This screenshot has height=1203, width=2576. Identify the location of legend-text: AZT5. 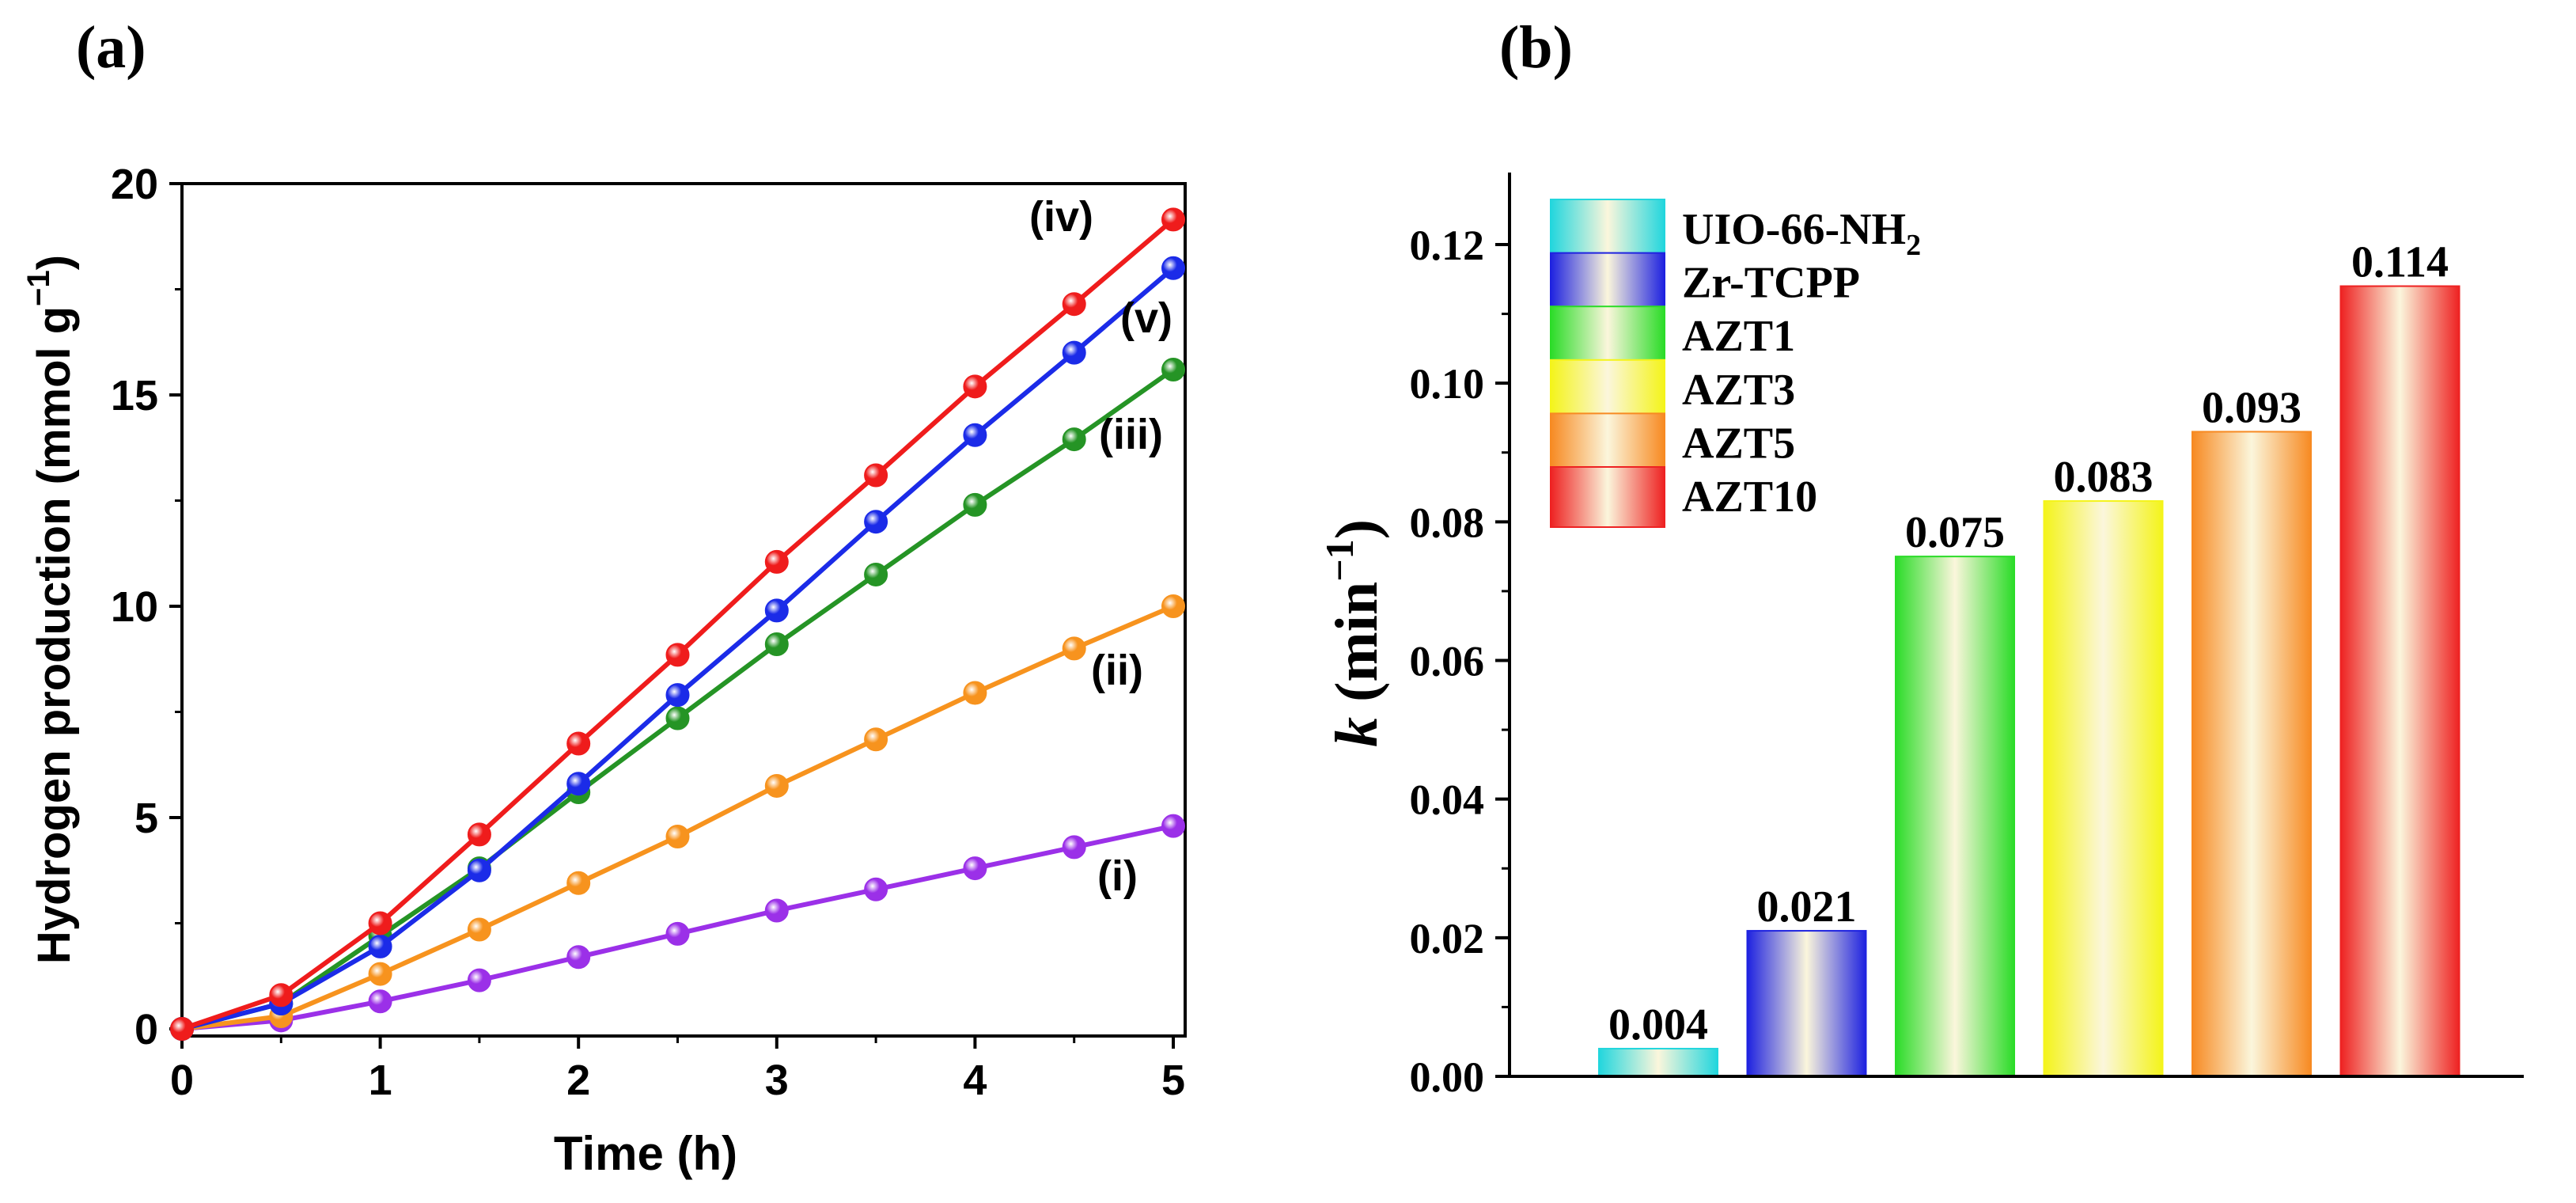
(1738, 443).